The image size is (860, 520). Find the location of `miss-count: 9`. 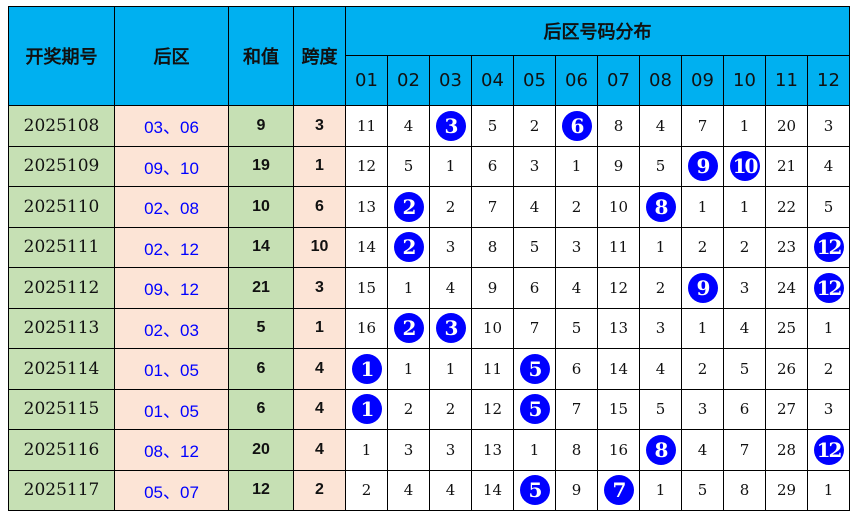

miss-count: 9 is located at coordinates (492, 287).